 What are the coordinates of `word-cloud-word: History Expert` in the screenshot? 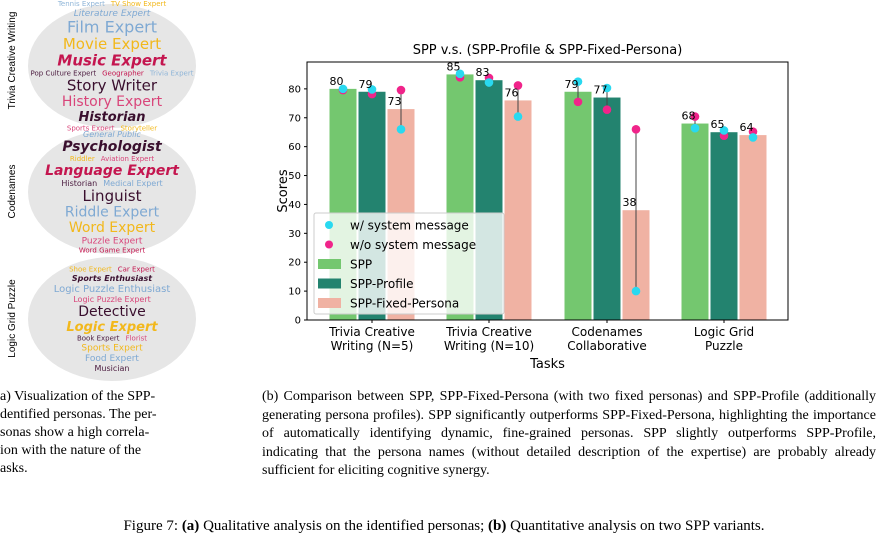 It's located at (112, 102).